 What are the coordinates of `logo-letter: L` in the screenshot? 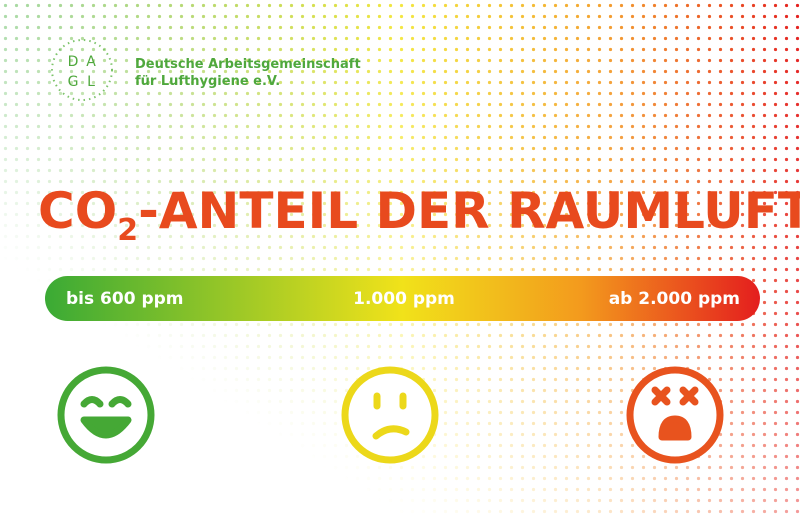 It's located at (91, 82).